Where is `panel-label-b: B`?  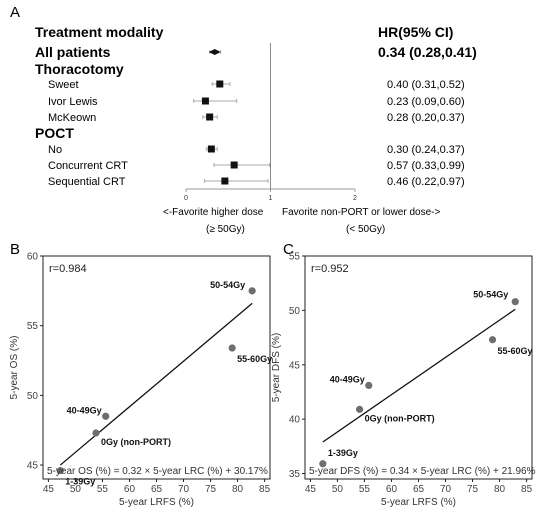 panel-label-b: B is located at coordinates (15, 249).